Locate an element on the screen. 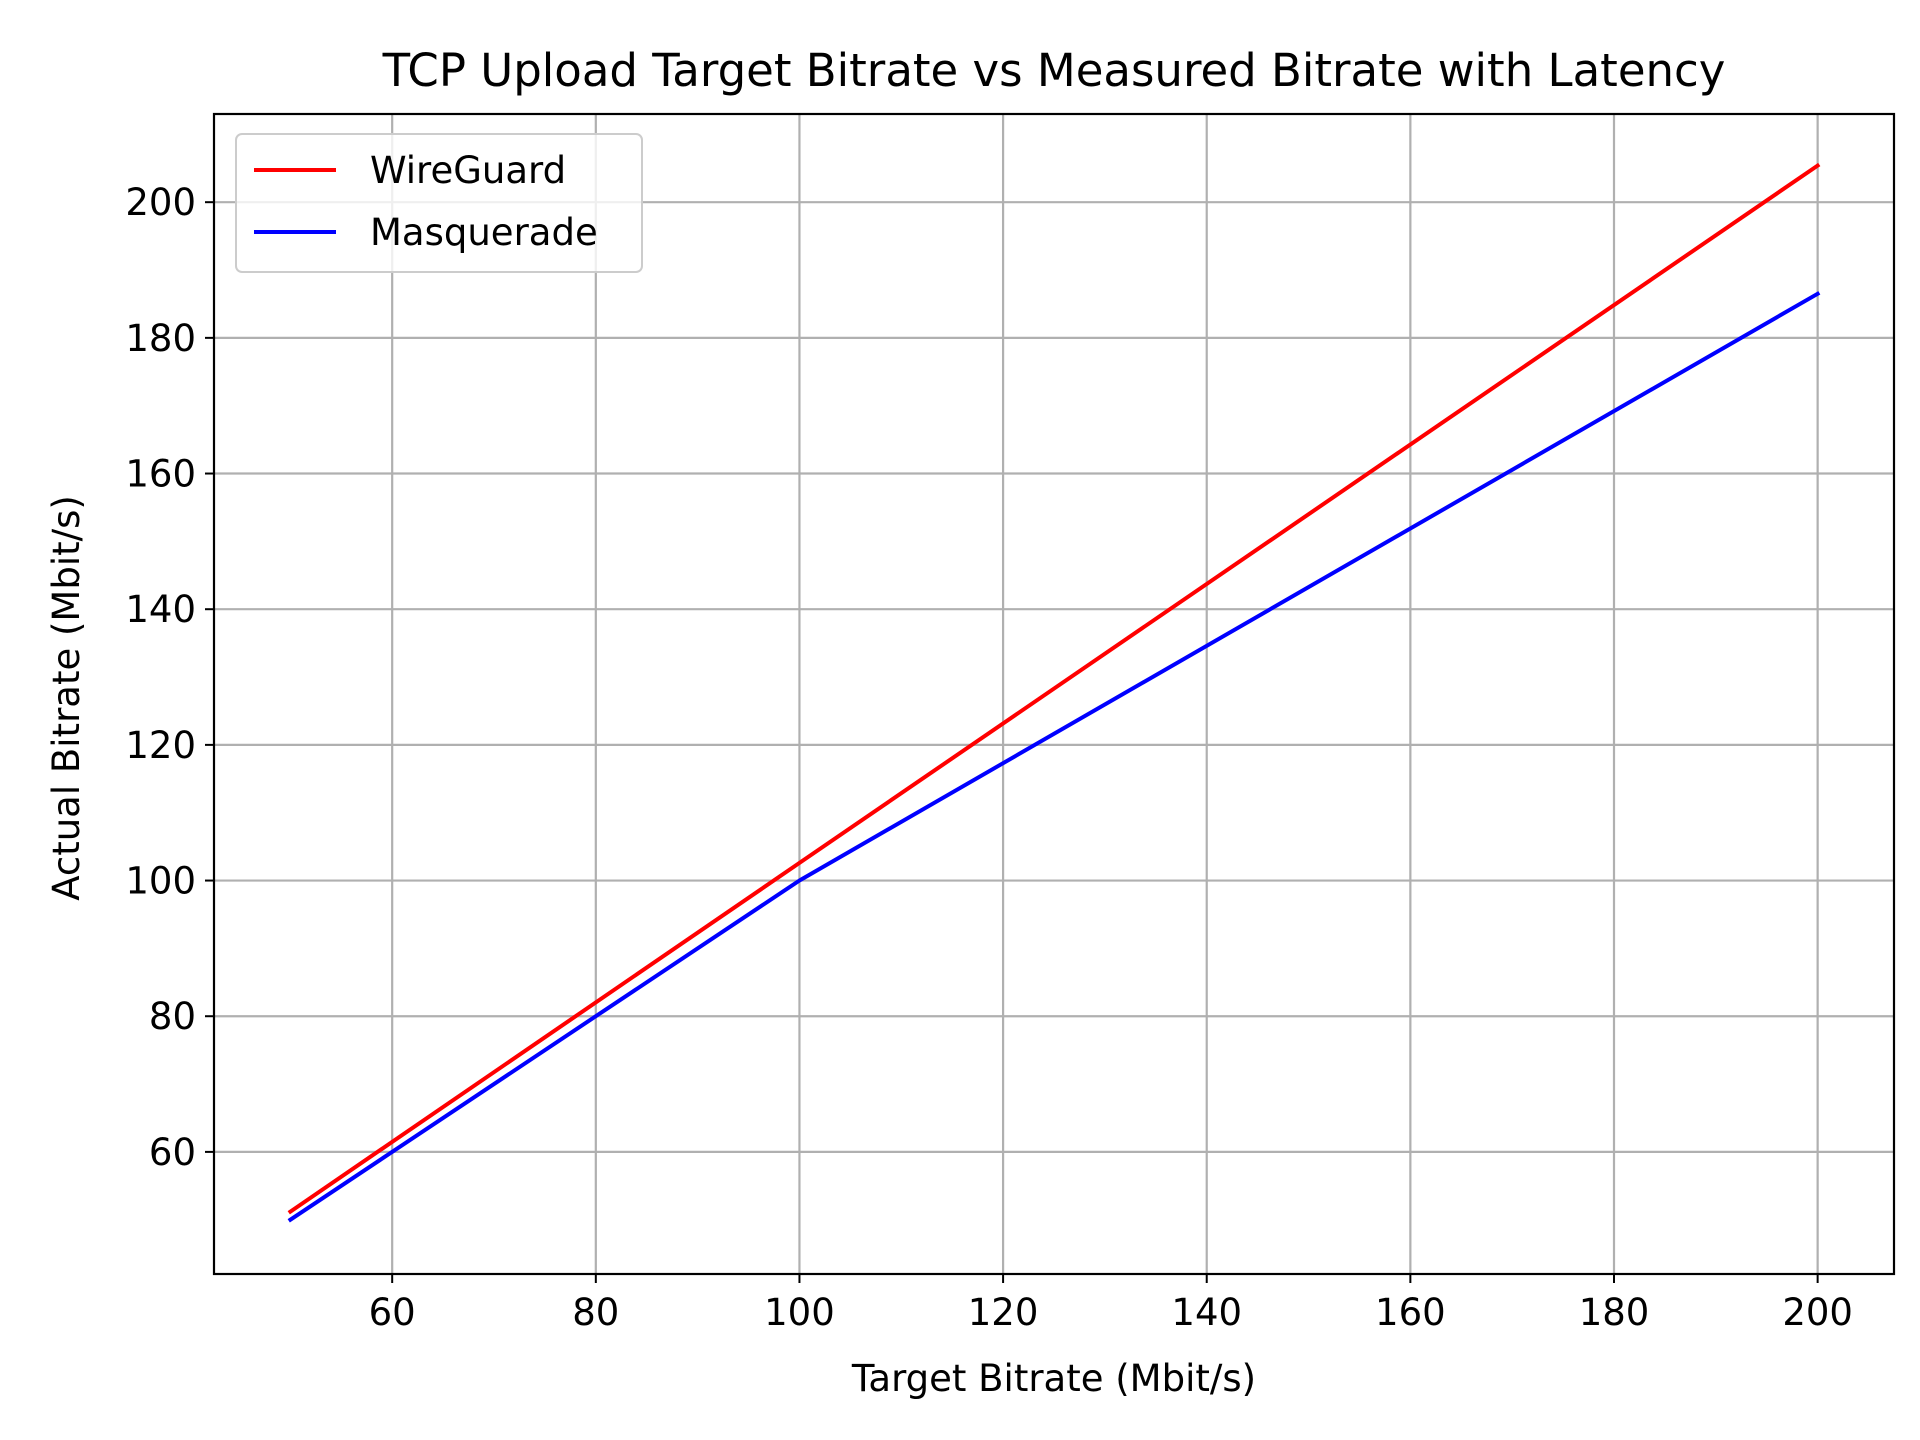  y-axis: 60 80 100 120 140 160 180 200 is located at coordinates (169, 677).